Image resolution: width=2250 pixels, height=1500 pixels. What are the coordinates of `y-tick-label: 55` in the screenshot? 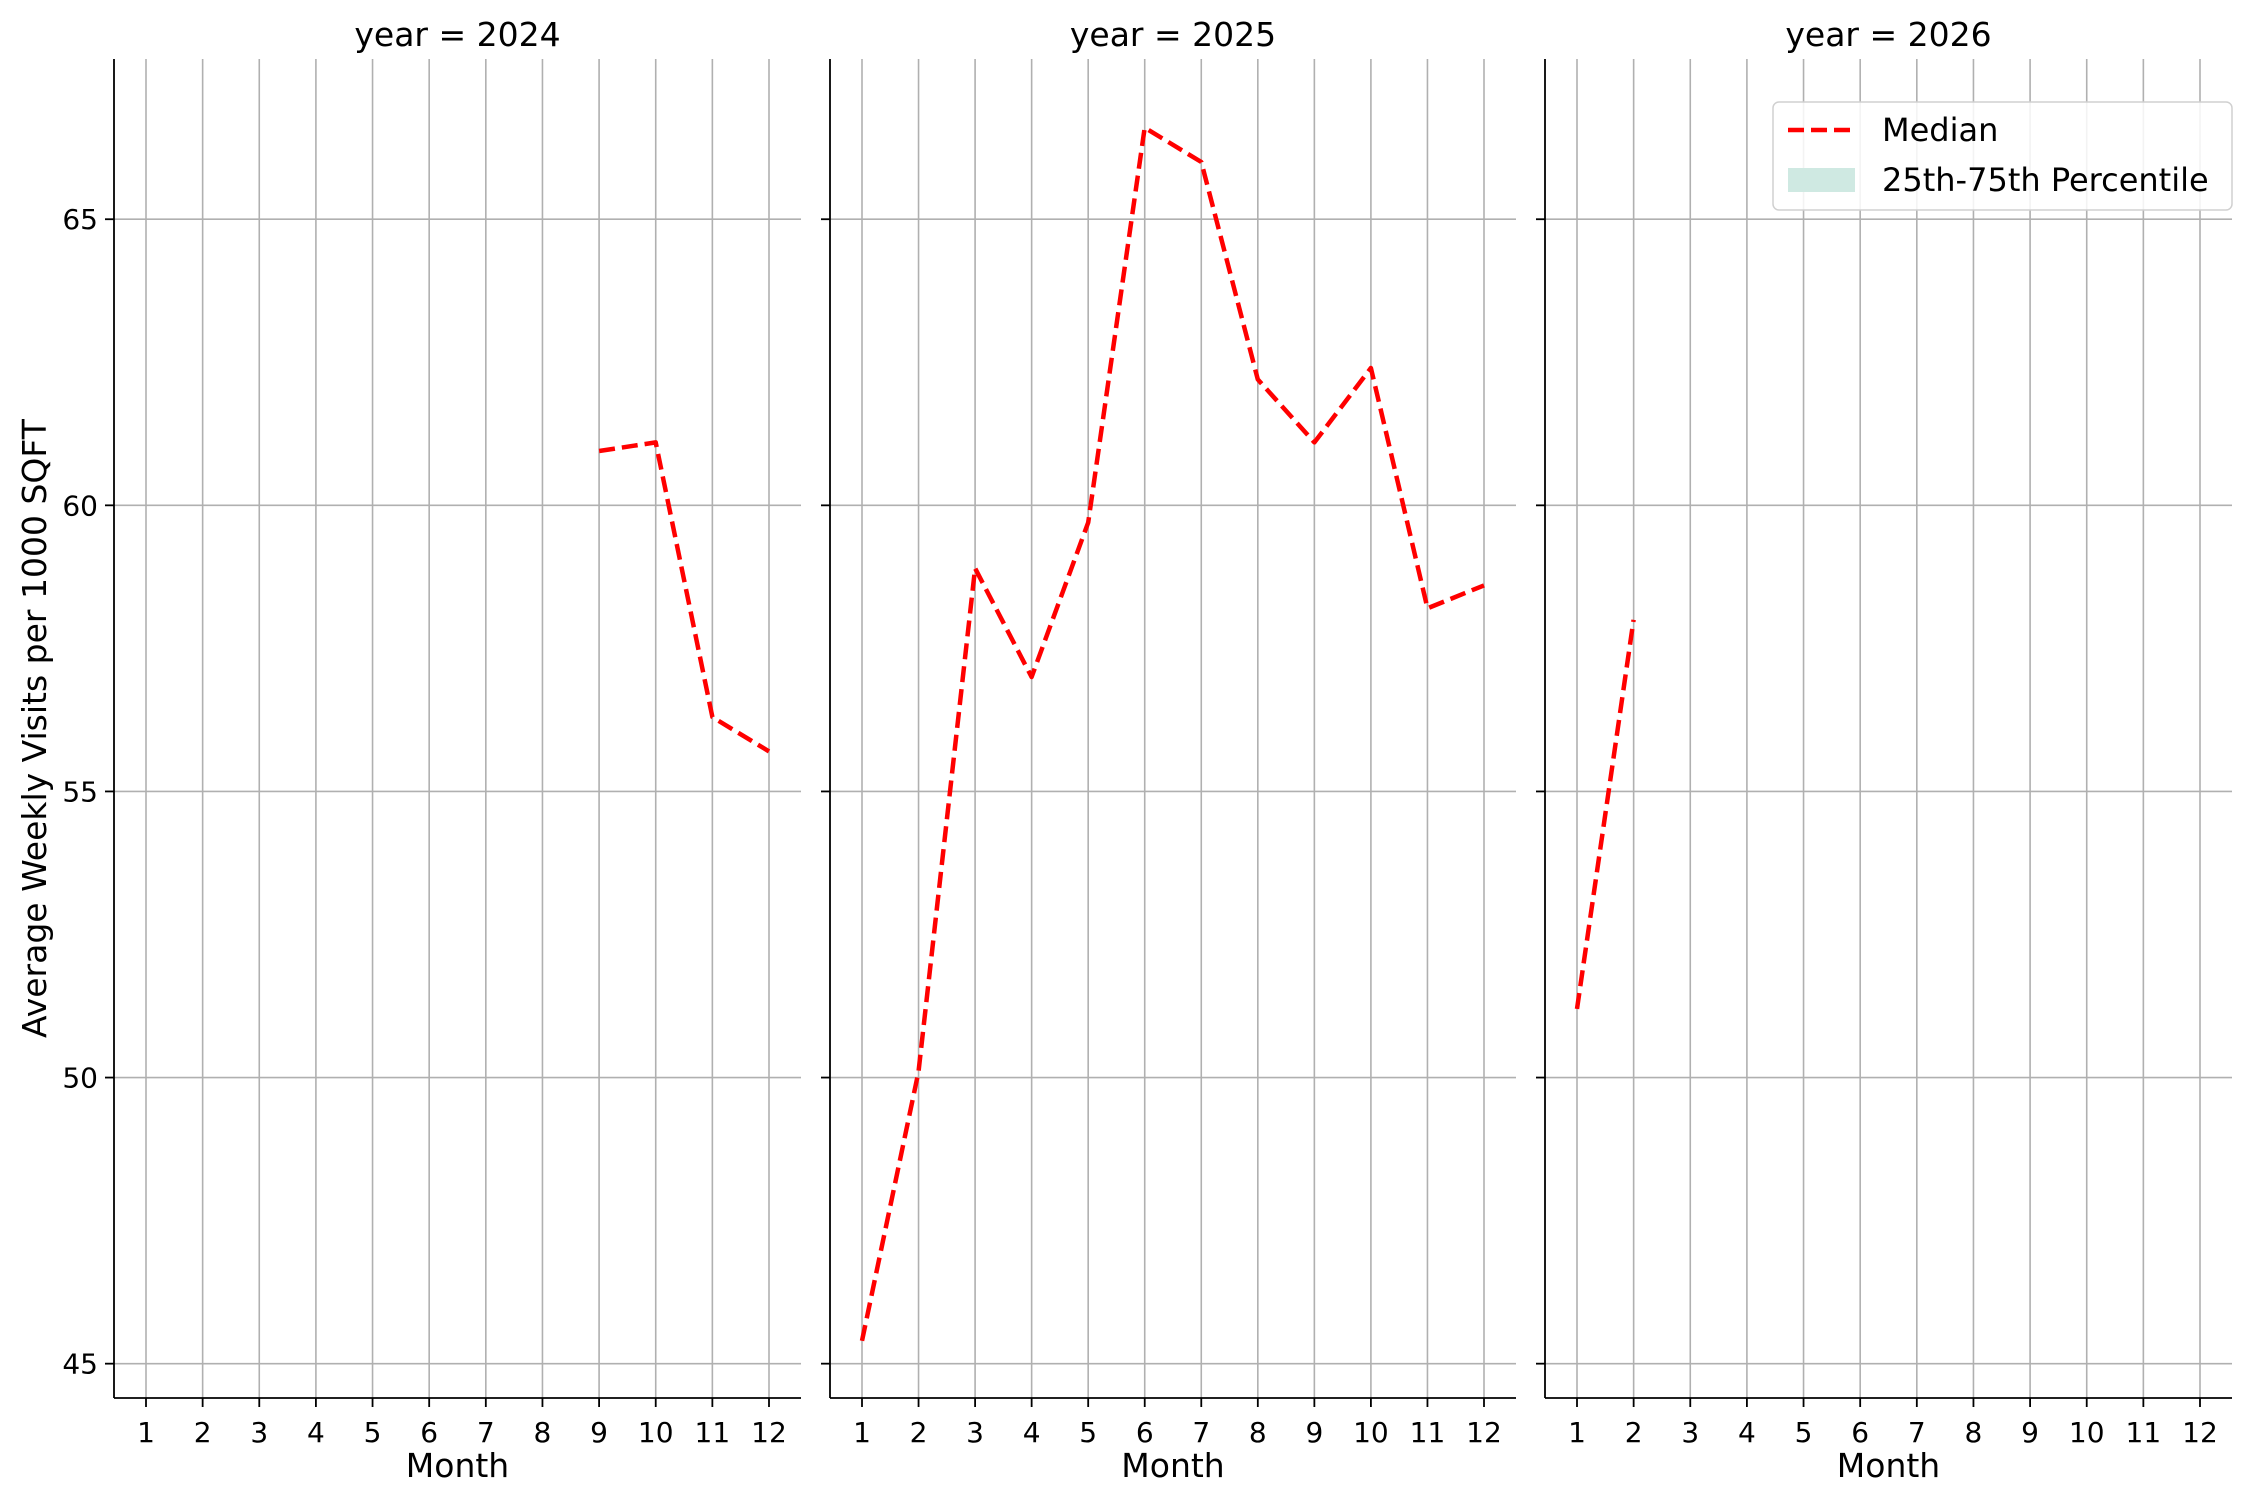 It's located at (80, 791).